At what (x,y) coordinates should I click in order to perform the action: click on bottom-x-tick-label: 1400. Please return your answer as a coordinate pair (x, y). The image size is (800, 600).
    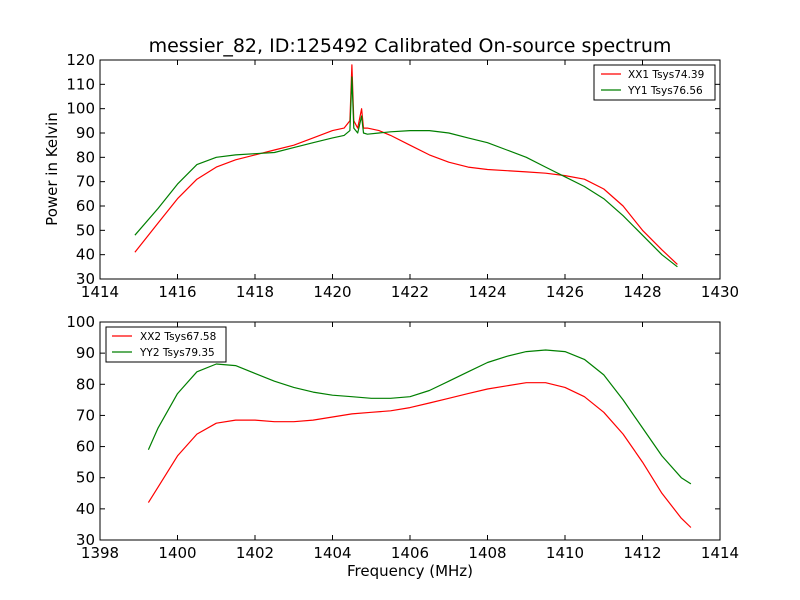
    Looking at the image, I should click on (177, 553).